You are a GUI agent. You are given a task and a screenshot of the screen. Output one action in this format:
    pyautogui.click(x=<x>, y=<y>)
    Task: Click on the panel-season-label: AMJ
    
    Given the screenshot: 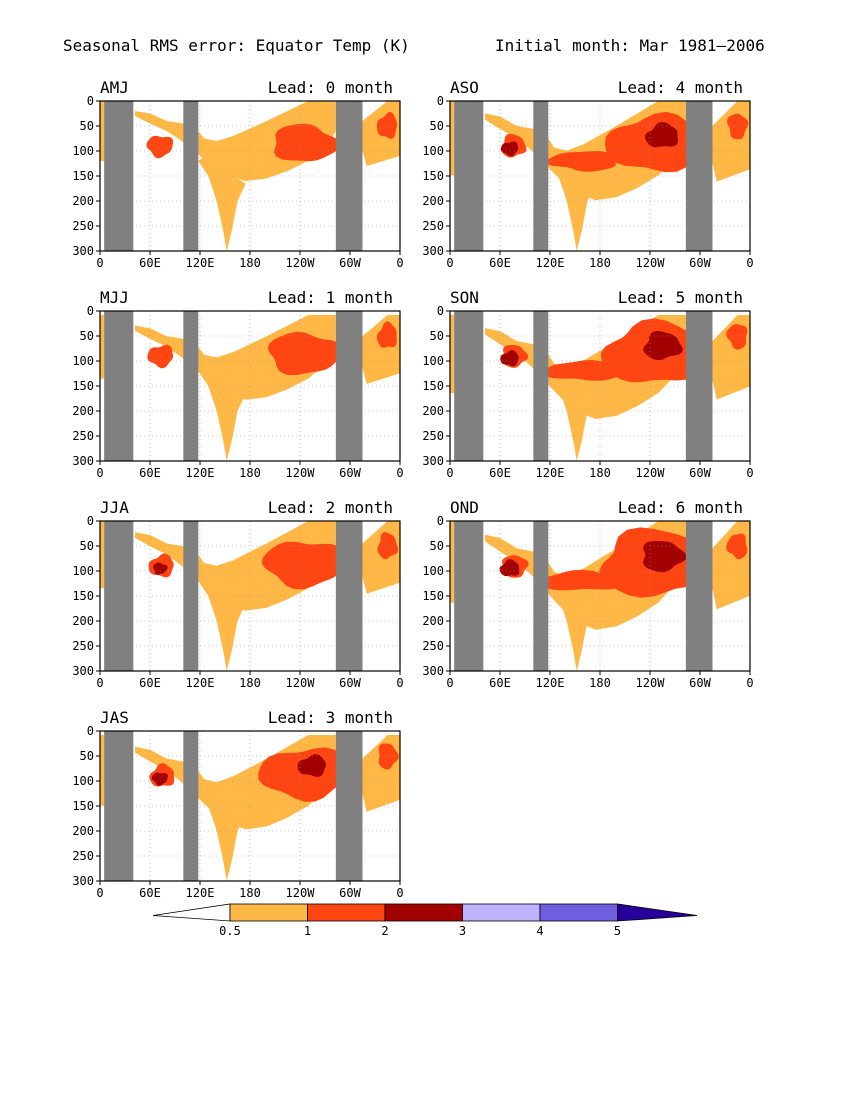 What is the action you would take?
    pyautogui.click(x=114, y=87)
    